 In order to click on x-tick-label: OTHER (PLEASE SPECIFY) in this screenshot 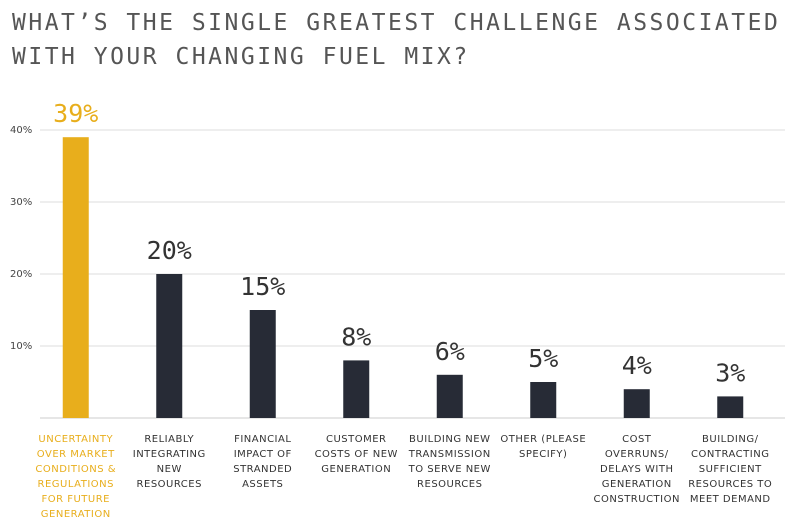, I will do `click(543, 447)`.